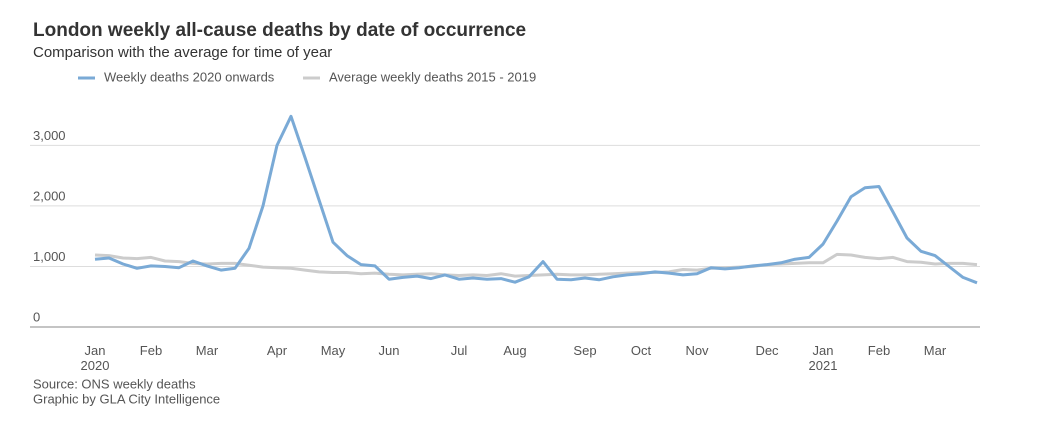 This screenshot has height=422, width=1058. What do you see at coordinates (114, 383) in the screenshot?
I see `source-note: Source: ONS weekly deaths` at bounding box center [114, 383].